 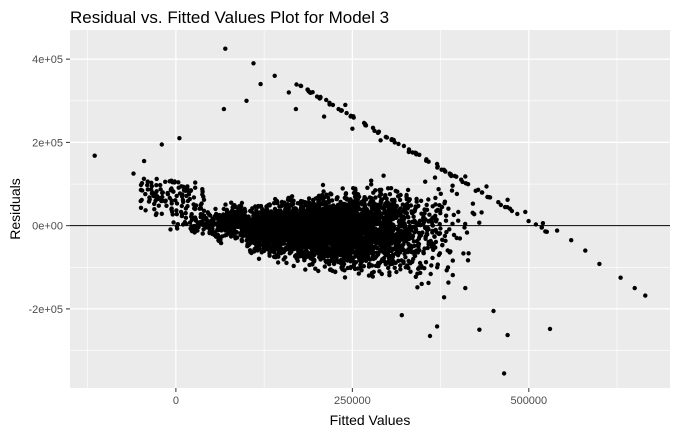 I want to click on y-axis-title: Residuals, so click(x=15, y=208).